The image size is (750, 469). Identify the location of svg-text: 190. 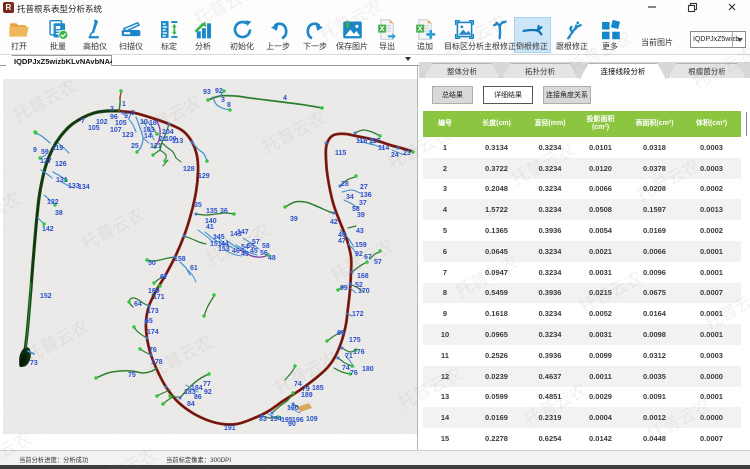
(293, 408).